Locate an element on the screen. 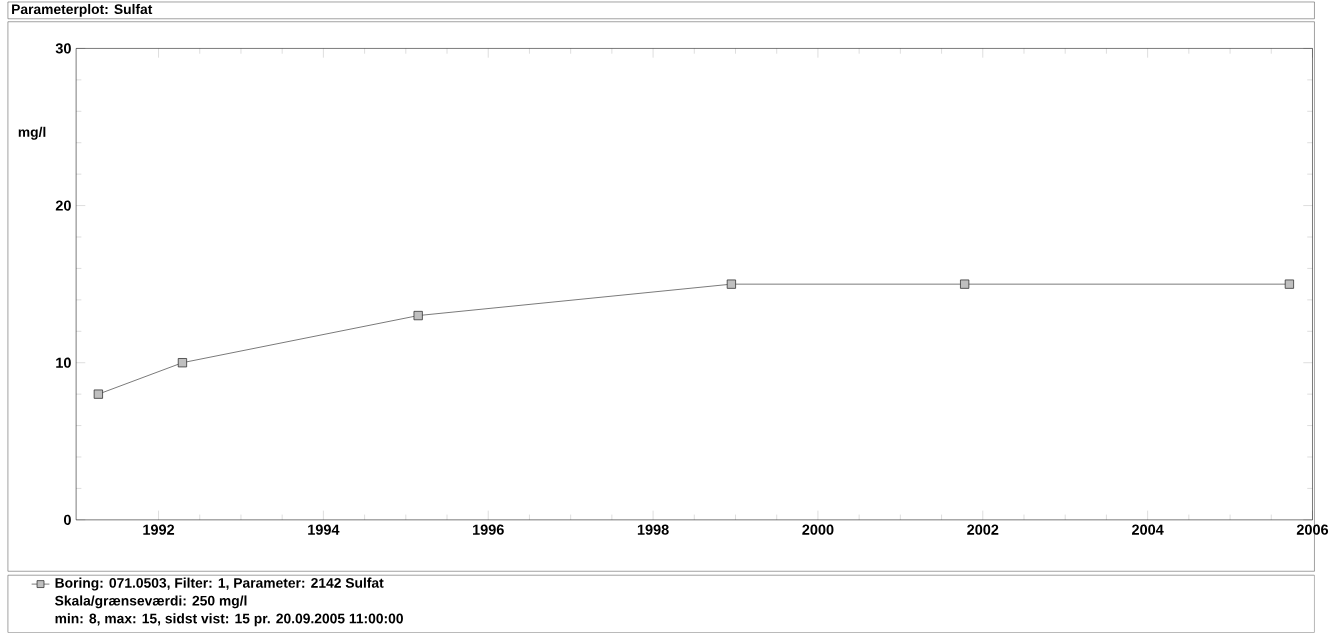 The height and width of the screenshot is (633, 1333). y-tick-label: 0 is located at coordinates (67, 520).